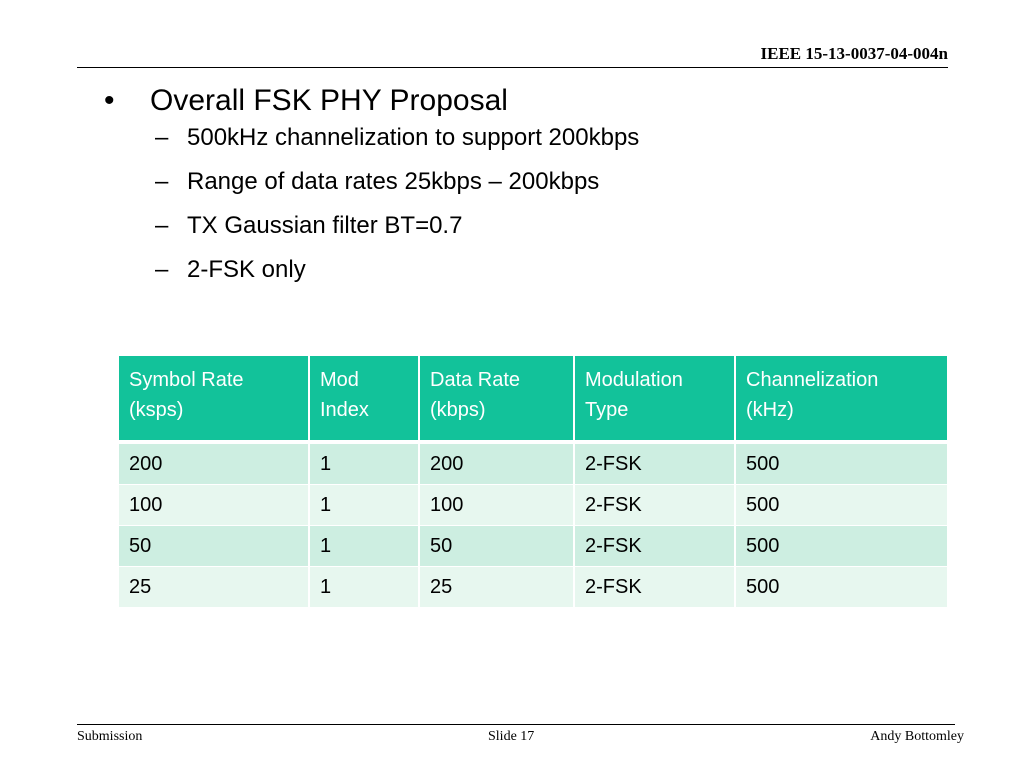 The height and width of the screenshot is (768, 1024). Describe the element at coordinates (214, 505) in the screenshot. I see `cell-symbol-rate: 100` at that location.